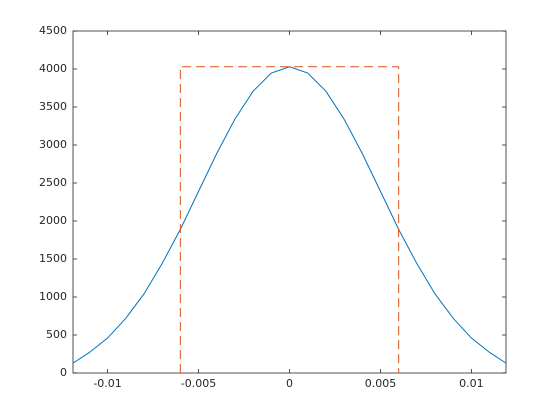  I want to click on y-tick-label: 3000, so click(53, 144).